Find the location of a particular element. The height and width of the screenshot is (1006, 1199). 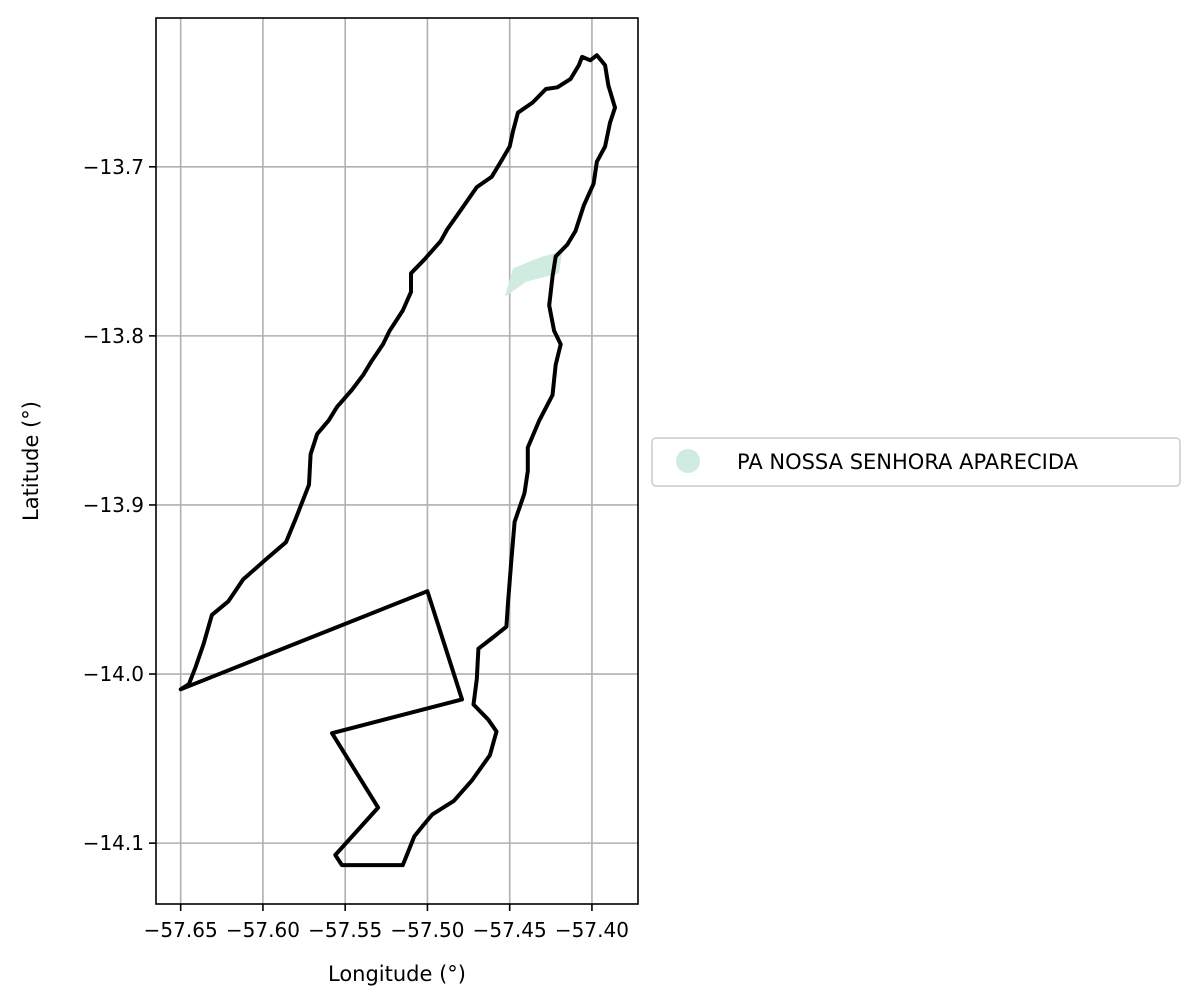

y-tick-label: −14.1 is located at coordinates (113, 843).